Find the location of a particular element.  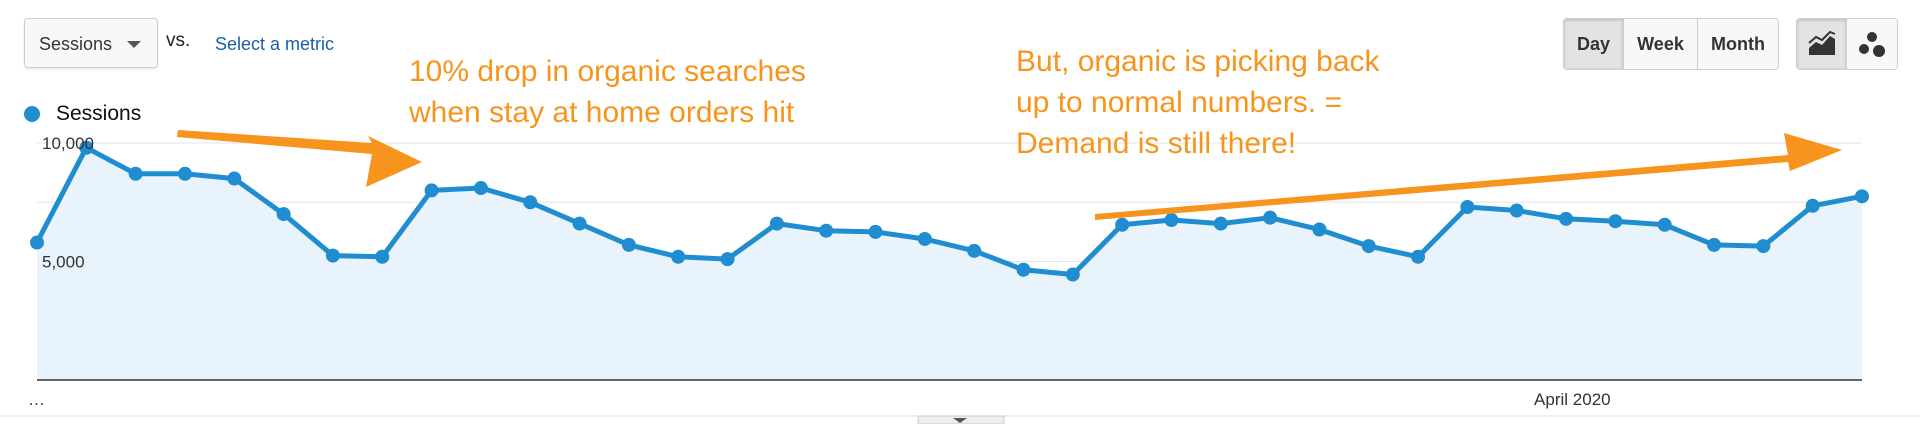

annotation-text-line: 10% drop in organic searches is located at coordinates (607, 71).